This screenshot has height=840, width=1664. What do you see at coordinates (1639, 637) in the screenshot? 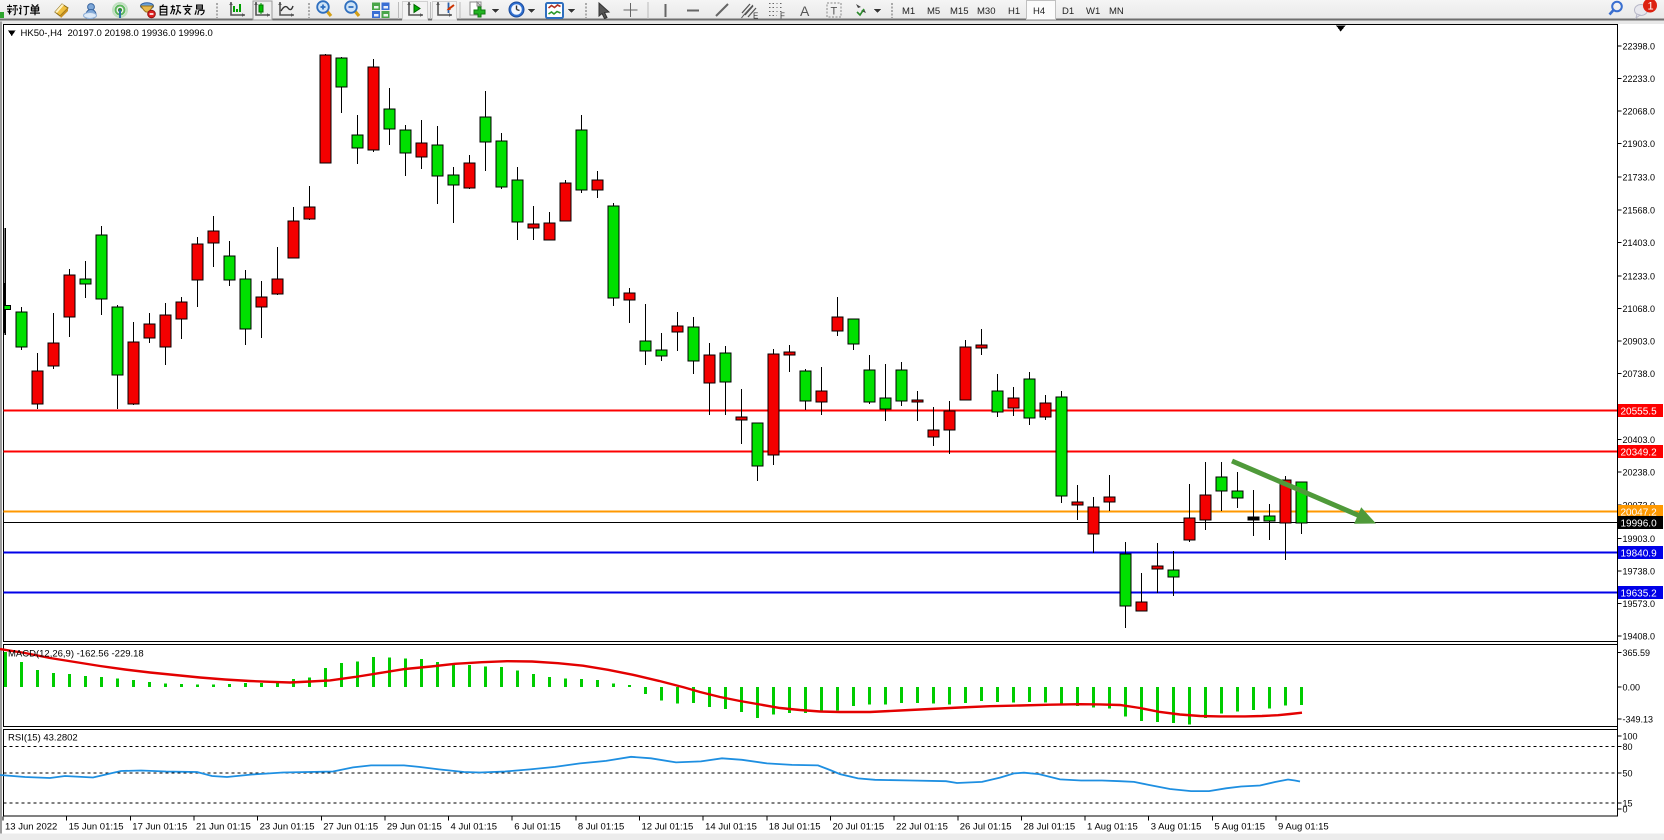
I see `svg-text: 19408.0` at bounding box center [1639, 637].